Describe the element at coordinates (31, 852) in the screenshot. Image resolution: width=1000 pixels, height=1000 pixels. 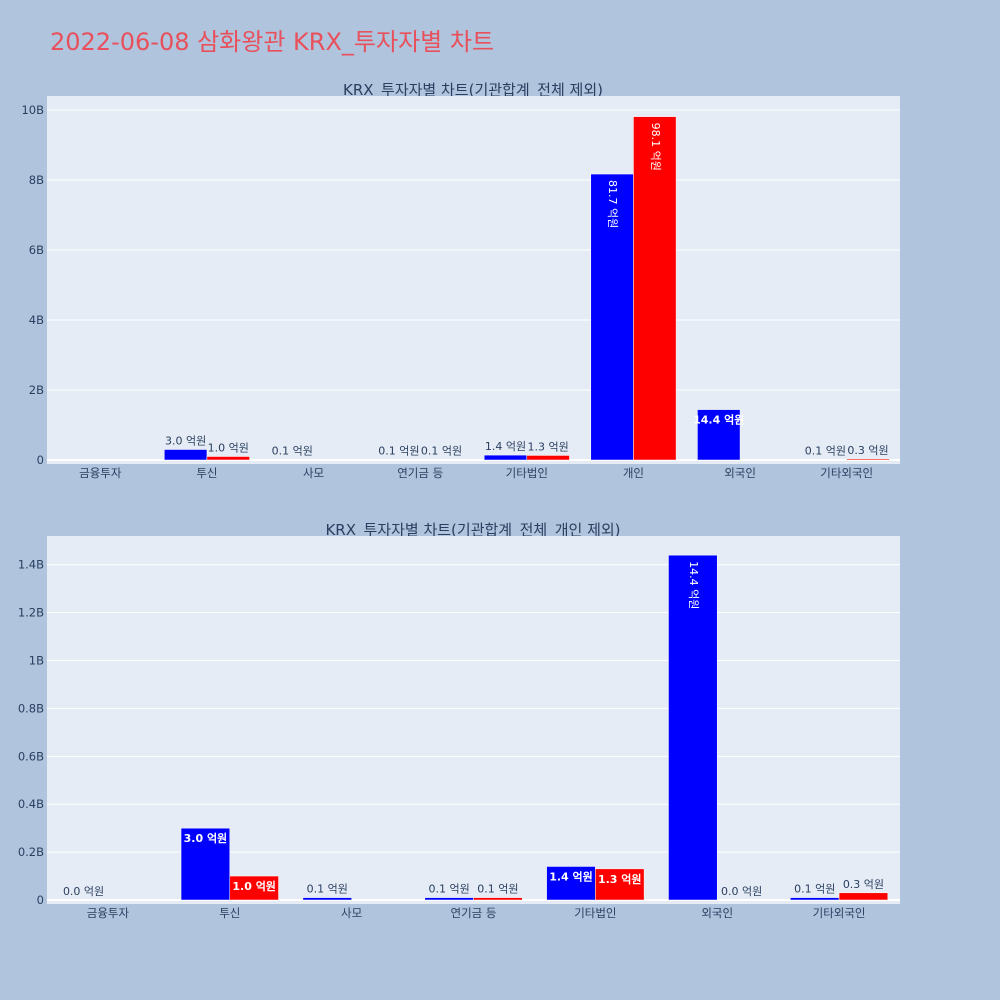
I see `y-tick-label: 0.2B` at that location.